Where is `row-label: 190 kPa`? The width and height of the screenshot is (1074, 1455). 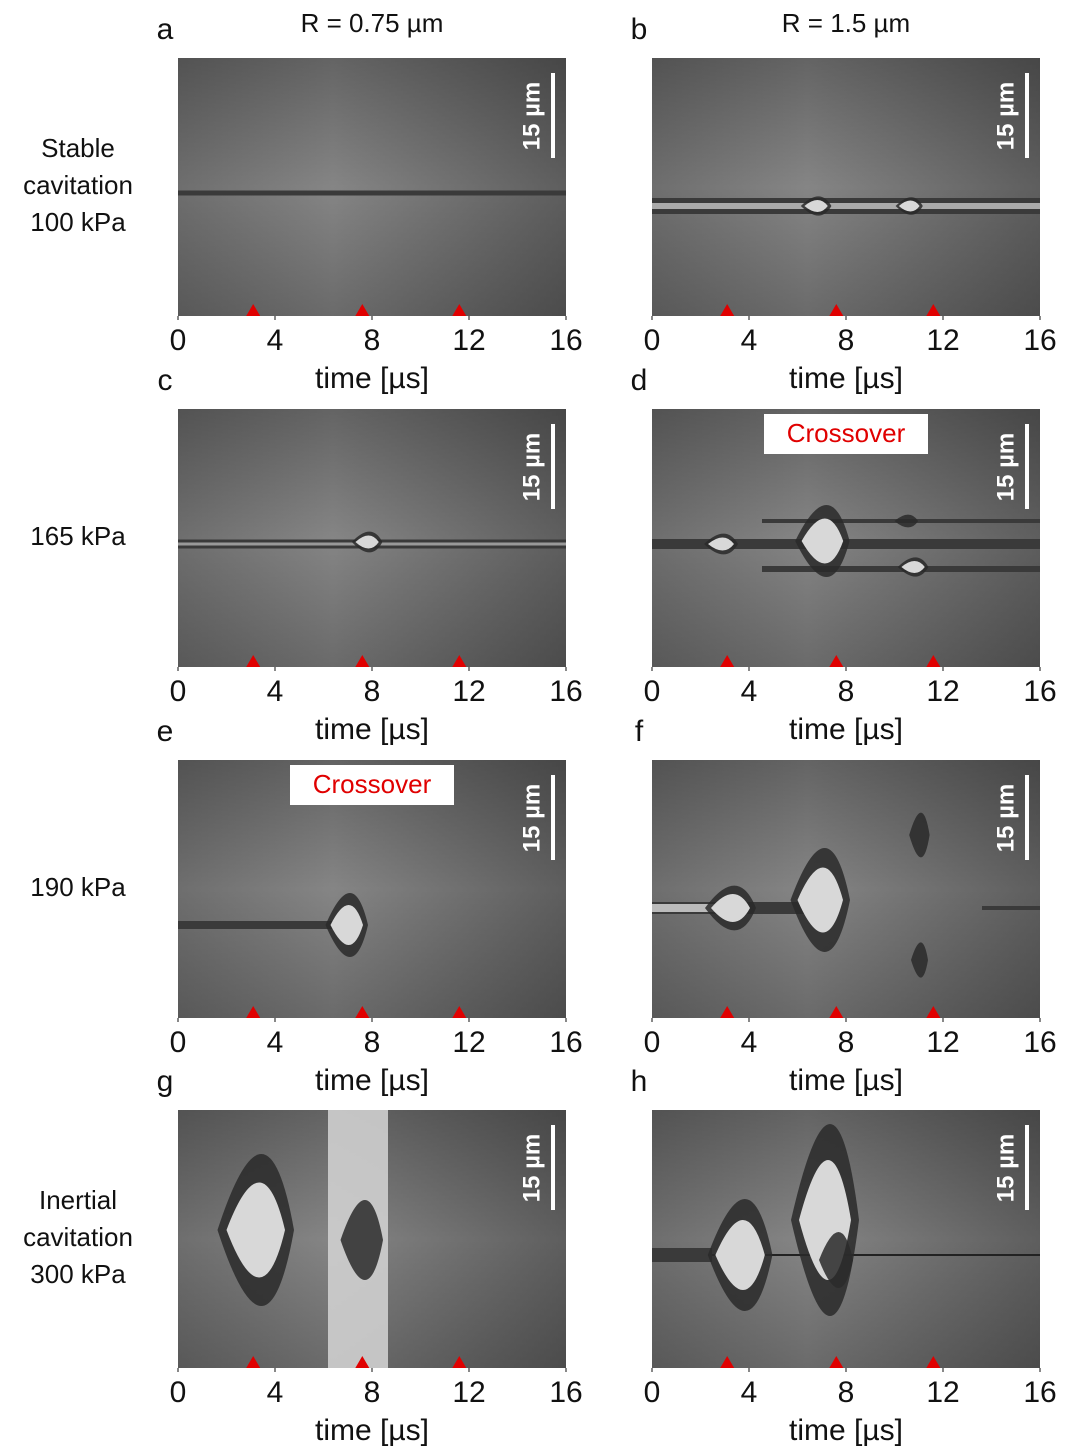
row-label: 190 kPa is located at coordinates (78, 887).